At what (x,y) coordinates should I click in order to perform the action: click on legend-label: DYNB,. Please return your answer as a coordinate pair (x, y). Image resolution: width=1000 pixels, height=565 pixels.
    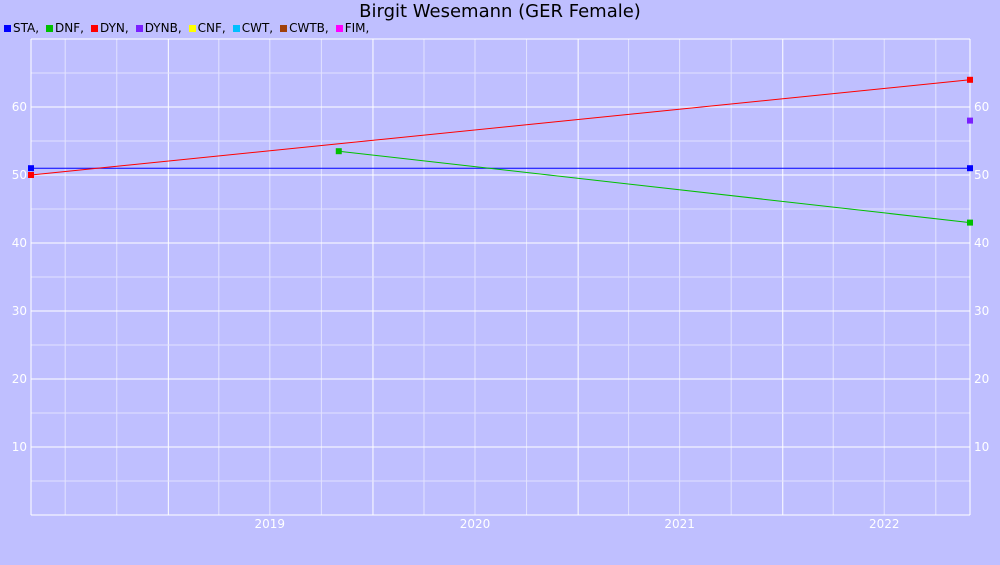
    Looking at the image, I should click on (163, 28).